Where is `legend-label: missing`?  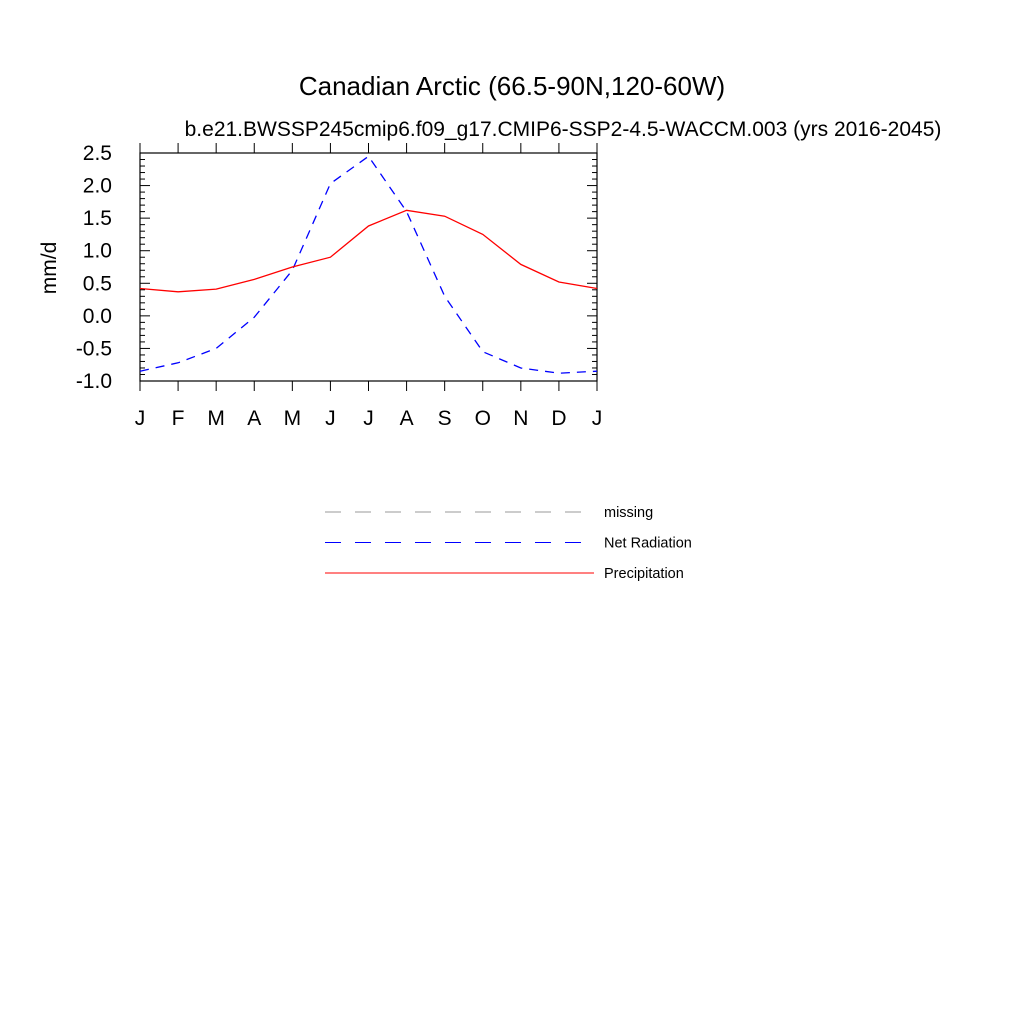
legend-label: missing is located at coordinates (628, 513).